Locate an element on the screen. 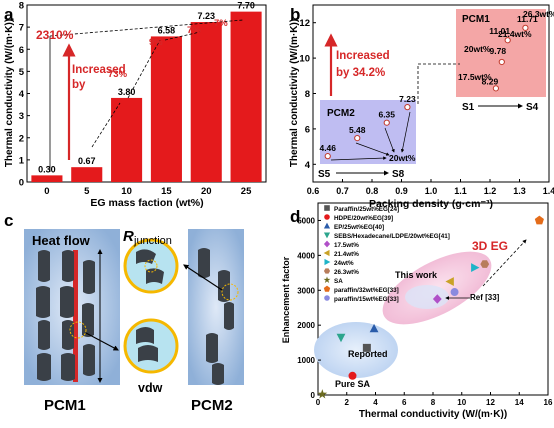 The width and height of the screenshot is (554, 428). x-tick-label: 10 is located at coordinates (126, 191).